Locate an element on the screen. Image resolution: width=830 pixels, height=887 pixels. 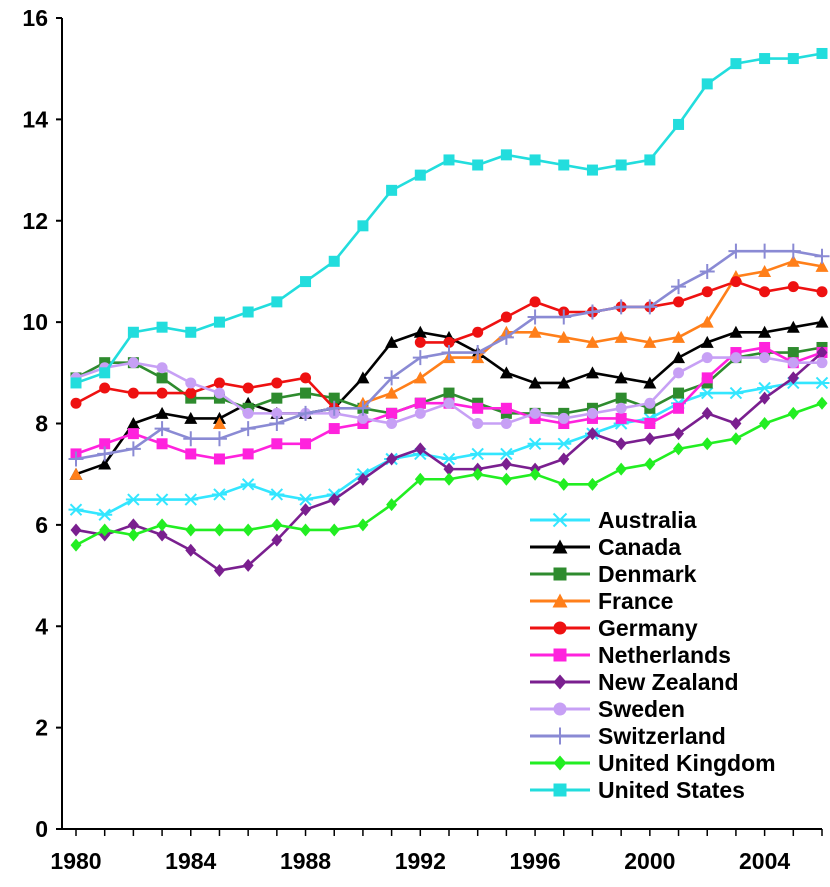
legend-label: Canada is located at coordinates (639, 547).